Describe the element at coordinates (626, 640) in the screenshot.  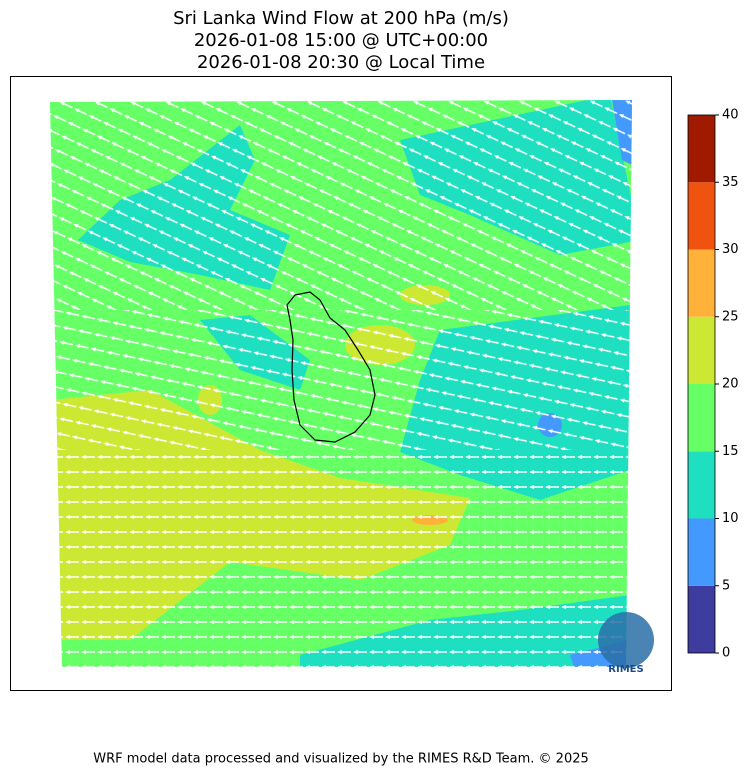
I see `logo-emblem` at that location.